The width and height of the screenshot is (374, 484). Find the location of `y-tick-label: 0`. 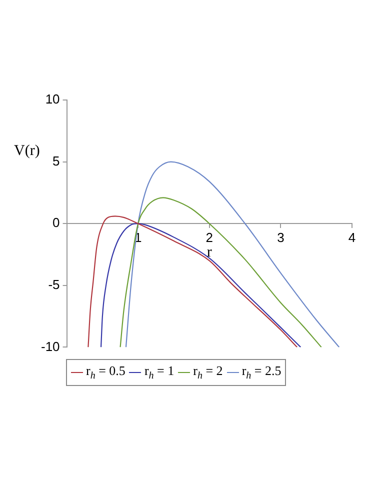

y-tick-label: 0 is located at coordinates (56, 222).